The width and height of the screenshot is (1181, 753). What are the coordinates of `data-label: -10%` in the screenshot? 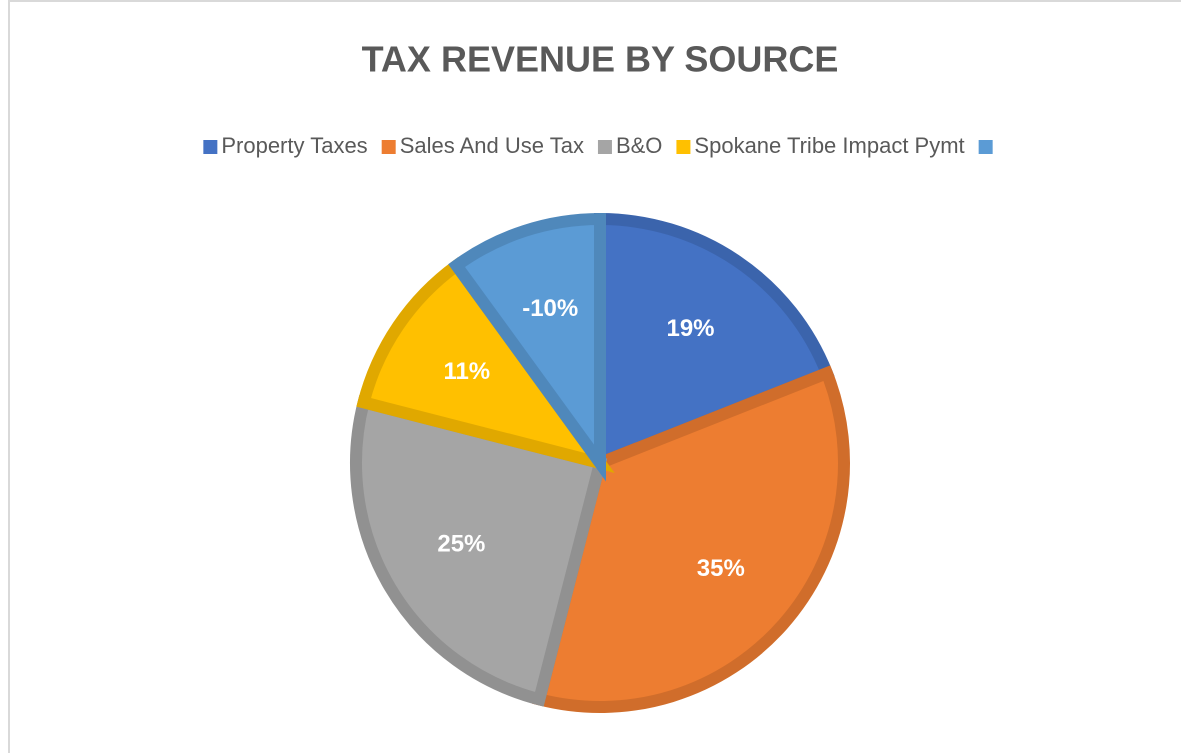 It's located at (550, 308).